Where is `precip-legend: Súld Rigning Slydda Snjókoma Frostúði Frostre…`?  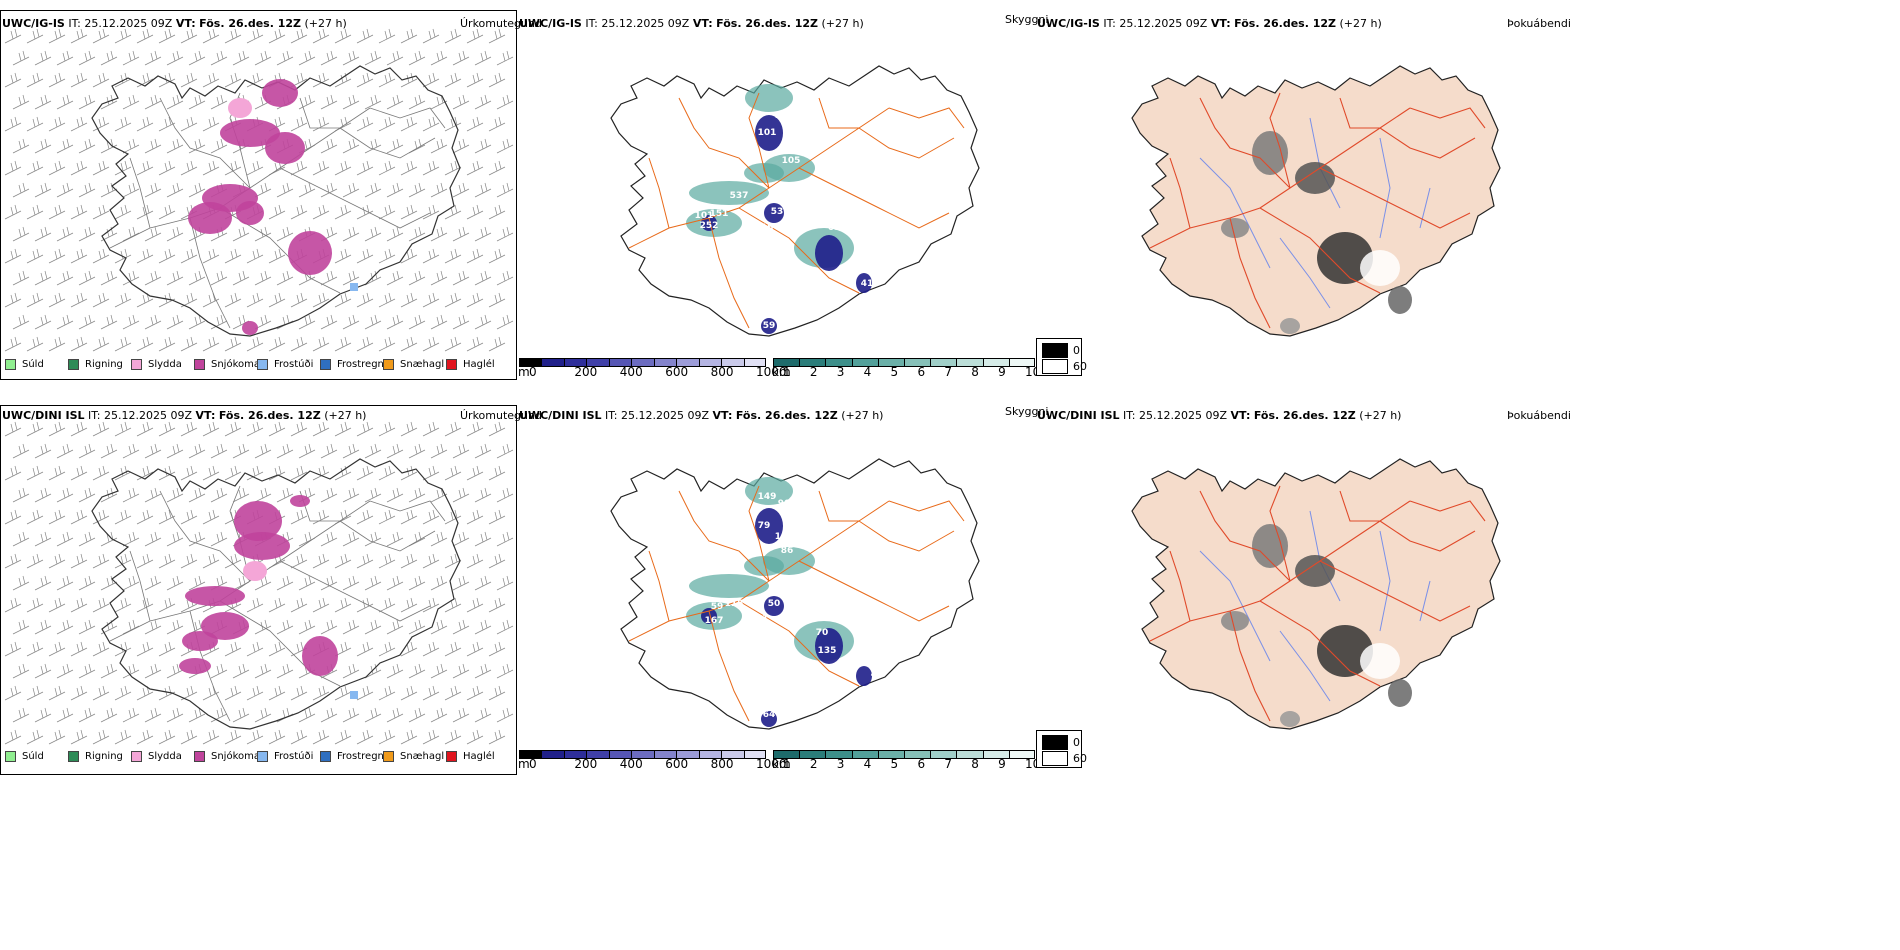
precip-legend: Súld Rigning Slydda Snjókoma Frostúði Frostre… is located at coordinates (260, 759).